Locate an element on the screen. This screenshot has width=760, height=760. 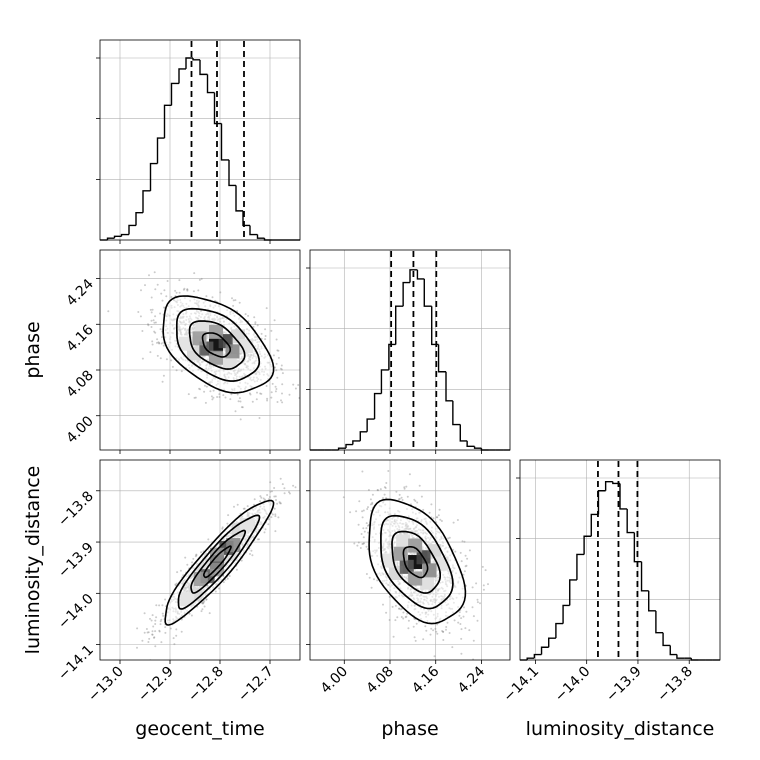
x-axis-label-phase: phase is located at coordinates (409, 729).